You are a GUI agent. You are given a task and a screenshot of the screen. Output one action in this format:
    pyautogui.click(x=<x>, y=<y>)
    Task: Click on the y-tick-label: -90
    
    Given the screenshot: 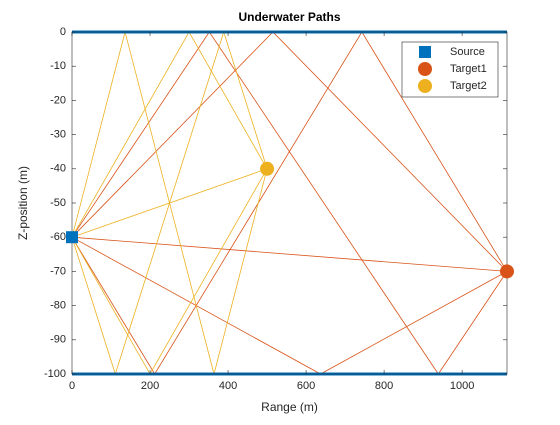 What is the action you would take?
    pyautogui.click(x=58, y=340)
    